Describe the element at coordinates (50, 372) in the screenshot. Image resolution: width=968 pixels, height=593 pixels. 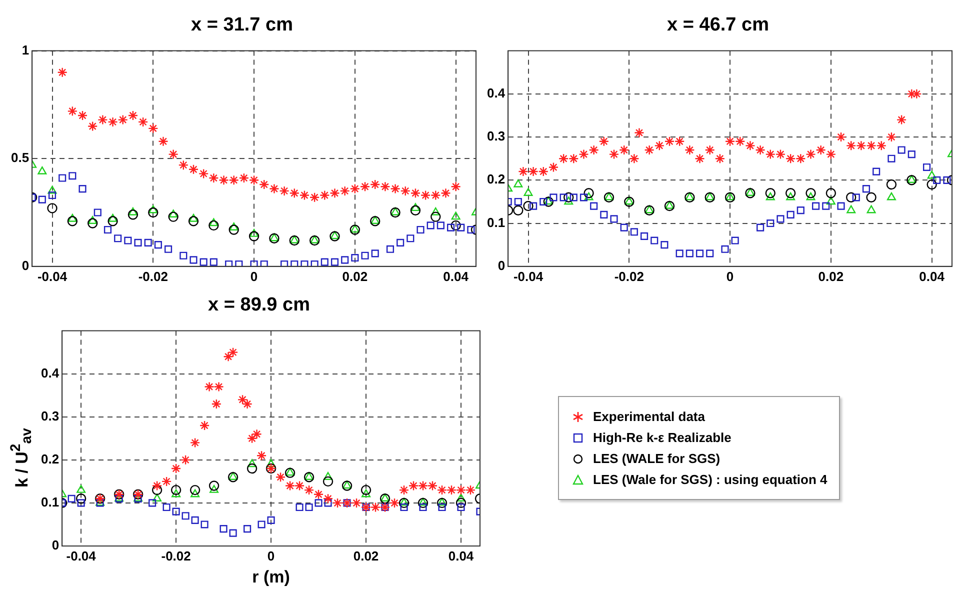
I see `y-tick-label: 0.4` at that location.